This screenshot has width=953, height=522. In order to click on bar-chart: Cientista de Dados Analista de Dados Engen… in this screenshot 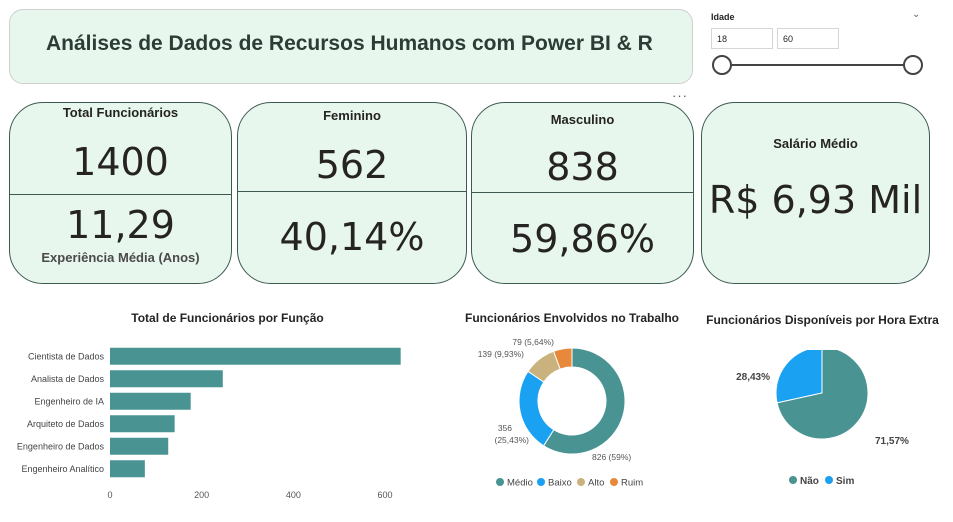, I will do `click(209, 423)`.